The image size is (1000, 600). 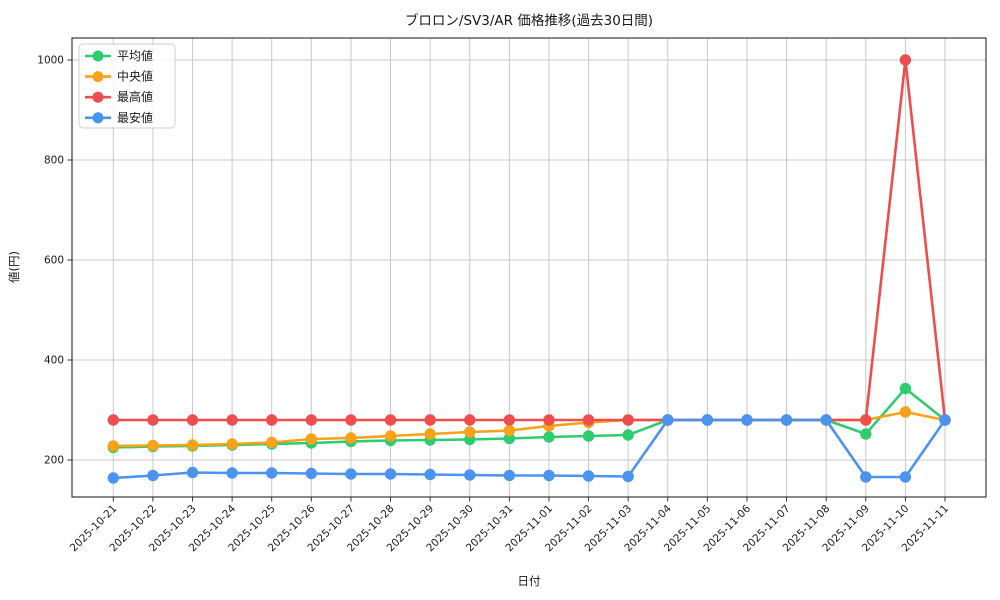 I want to click on y-tick-label: 1000, so click(x=50, y=61).